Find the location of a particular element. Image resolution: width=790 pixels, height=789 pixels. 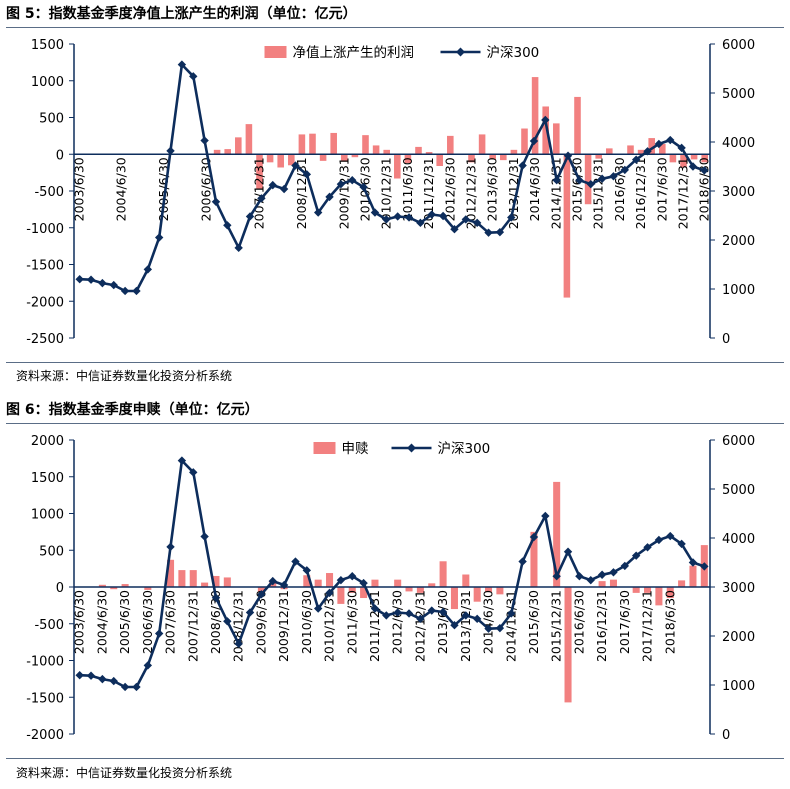

right-axis-tick-label: 5000 is located at coordinates (738, 490).